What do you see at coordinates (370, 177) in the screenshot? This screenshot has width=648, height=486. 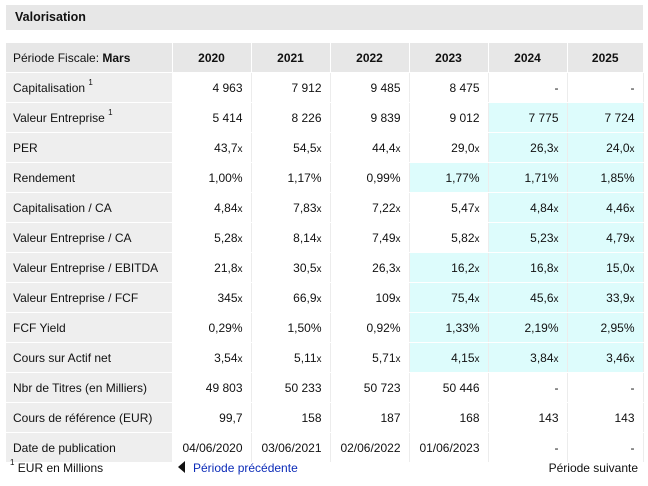 I see `value-cell: 0,99%` at bounding box center [370, 177].